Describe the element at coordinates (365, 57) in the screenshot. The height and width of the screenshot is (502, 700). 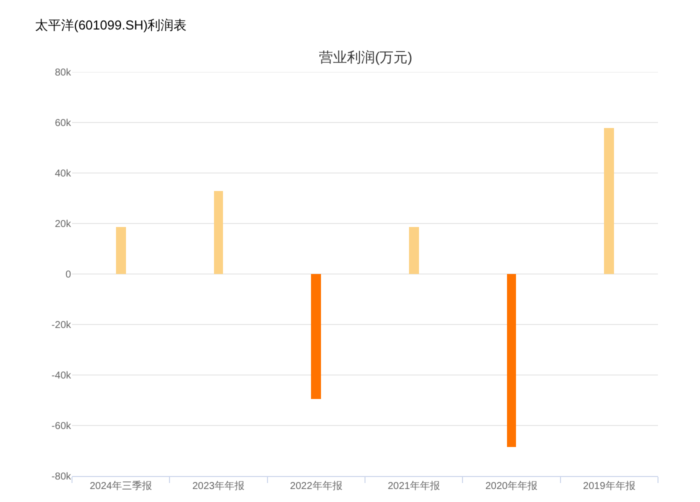
I see `chart-subtitle: 营业利润(万元)` at that location.